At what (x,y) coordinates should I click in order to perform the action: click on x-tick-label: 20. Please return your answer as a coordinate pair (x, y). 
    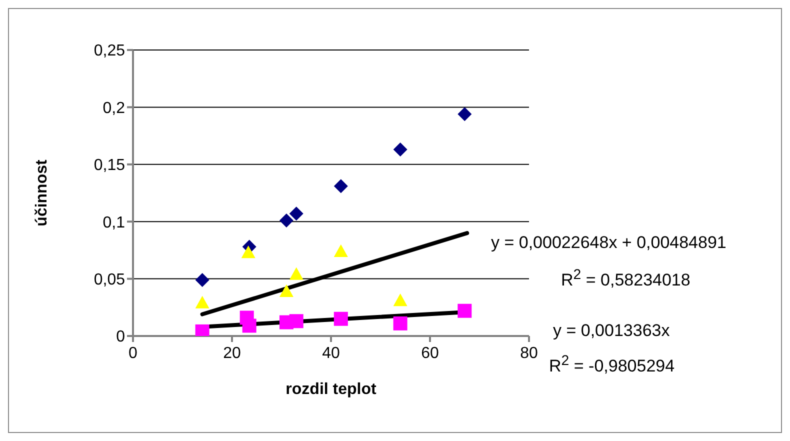
    Looking at the image, I should click on (232, 353).